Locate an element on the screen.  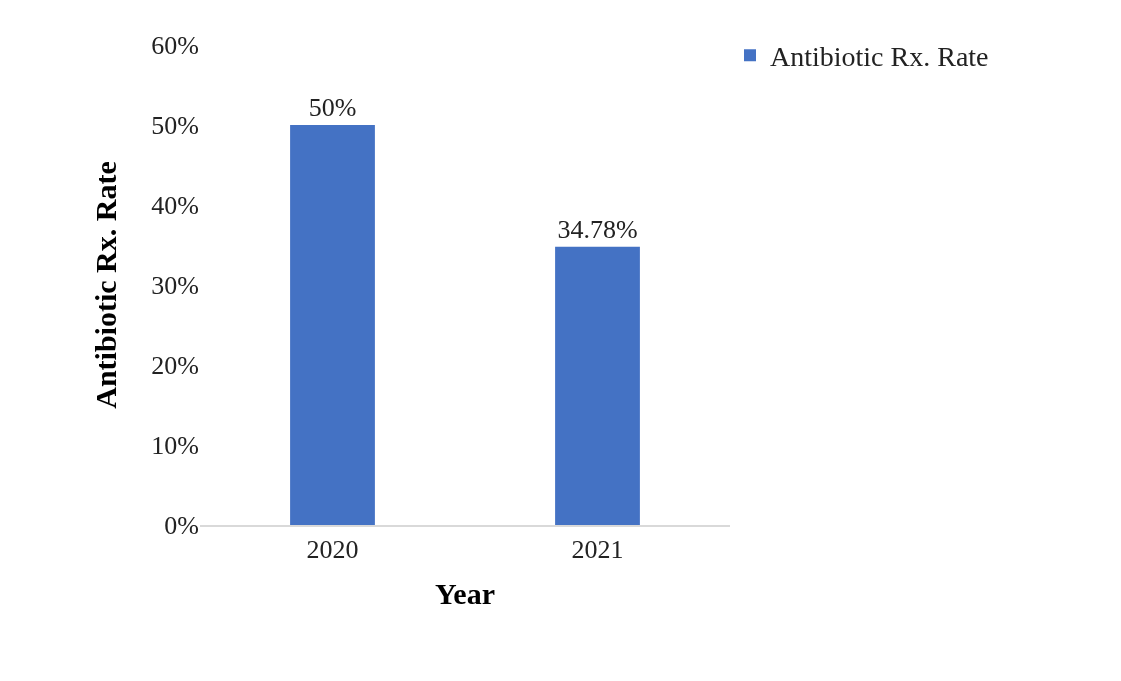
data-label: 50% is located at coordinates (332, 107).